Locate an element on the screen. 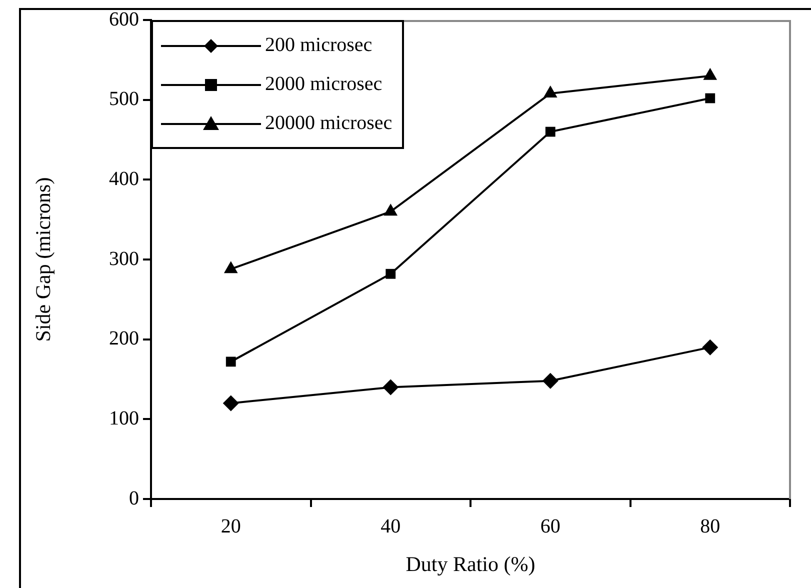  x-tick-label: 60 is located at coordinates (550, 526).